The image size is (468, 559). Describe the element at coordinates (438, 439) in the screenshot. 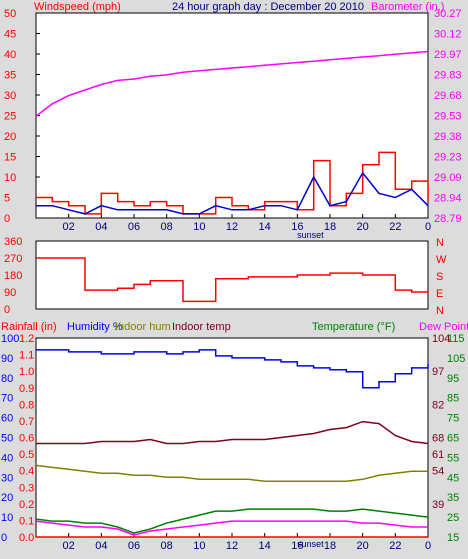

I see `temp-tick-label: 68` at that location.